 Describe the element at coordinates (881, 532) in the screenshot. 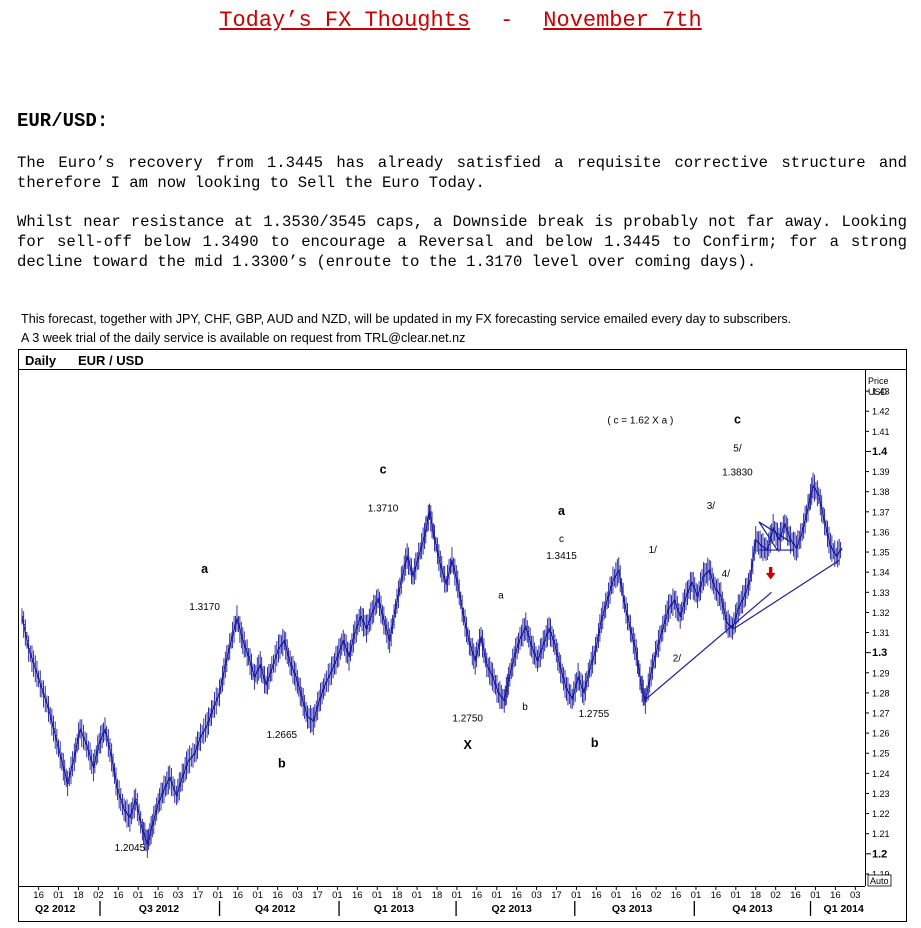

I see `y-tick-label: 1.36` at that location.